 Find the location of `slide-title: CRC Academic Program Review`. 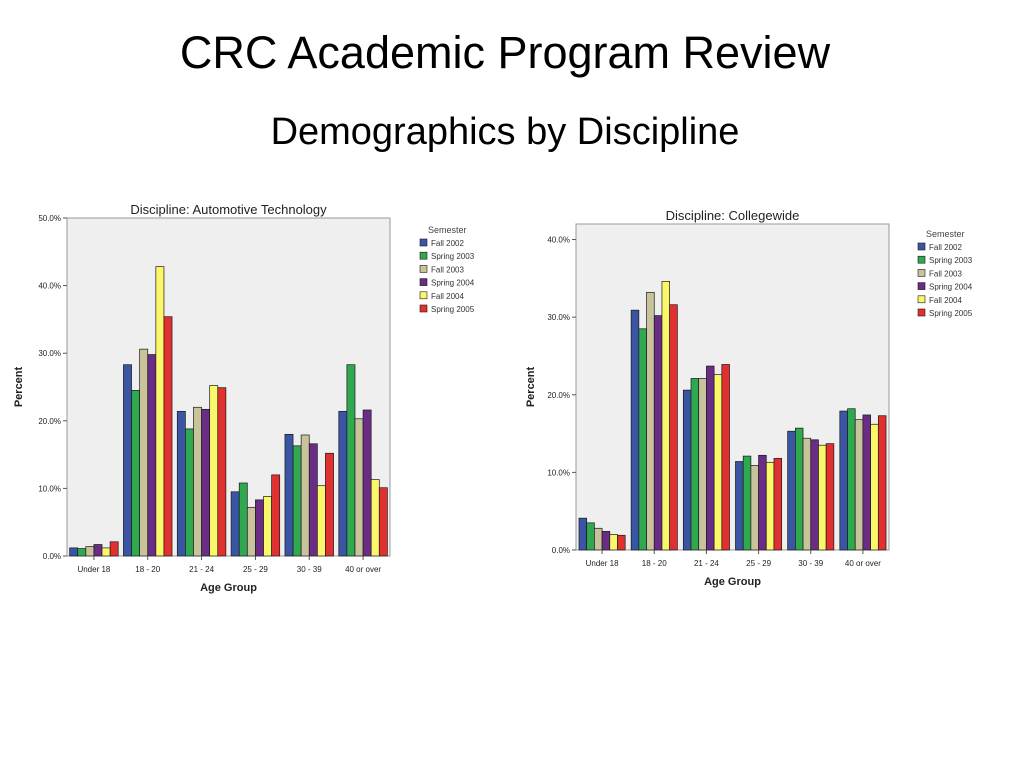

slide-title: CRC Academic Program Review is located at coordinates (505, 52).